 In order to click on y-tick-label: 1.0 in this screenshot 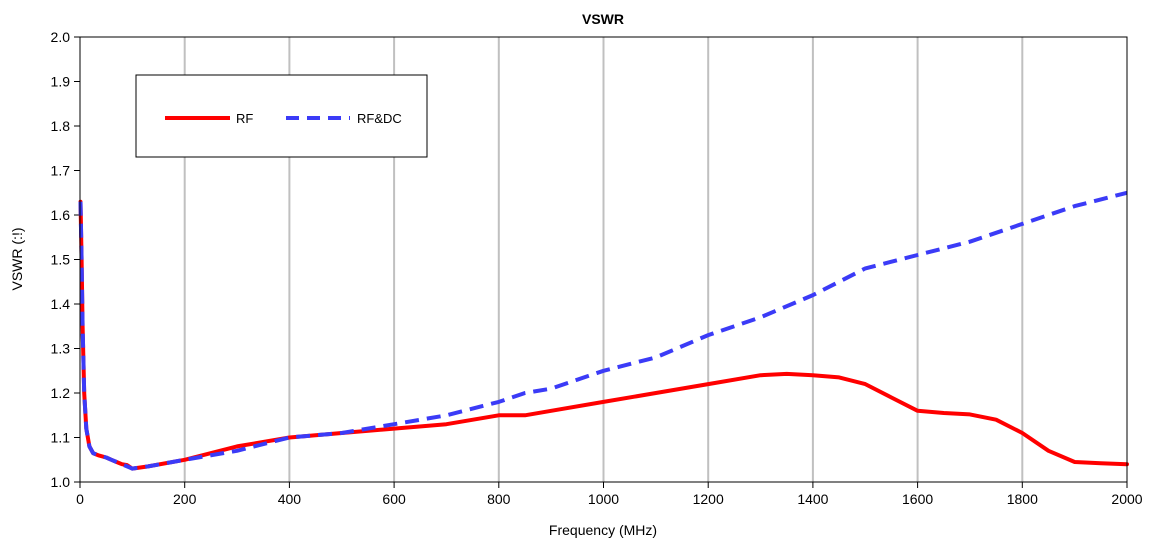, I will do `click(61, 482)`.